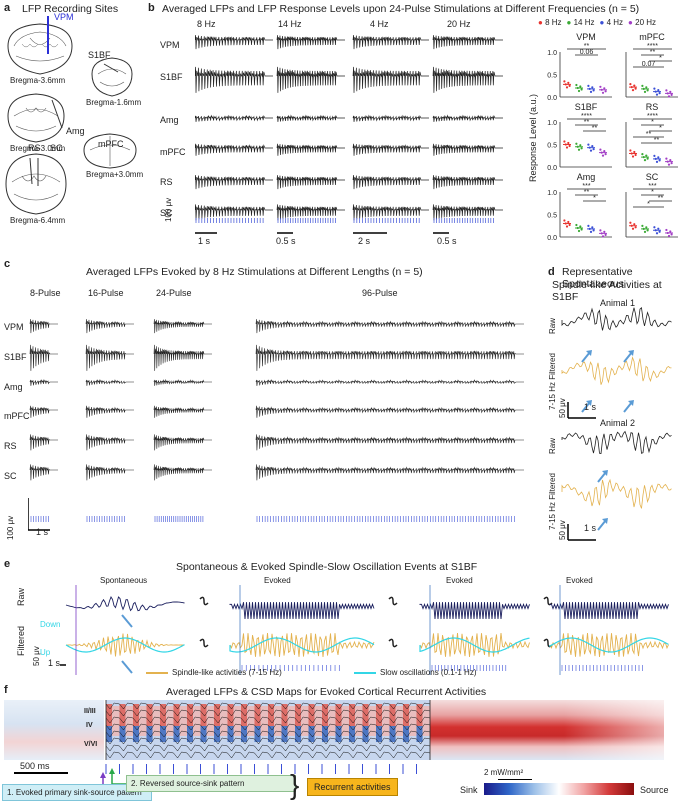  What do you see at coordinates (580, 22) in the screenshot?
I see `legend-item: ● 14 Hz` at bounding box center [580, 22].